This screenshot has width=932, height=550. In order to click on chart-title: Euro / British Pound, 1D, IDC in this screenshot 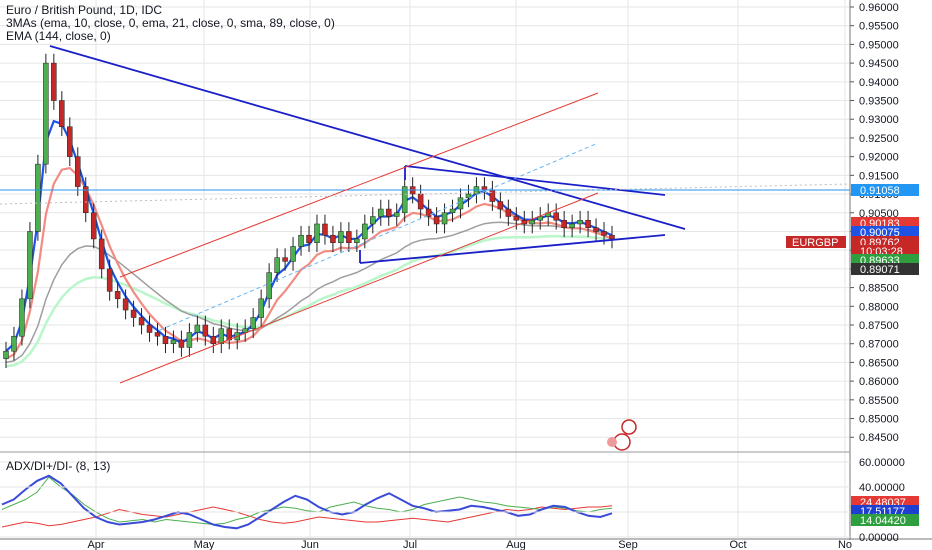, I will do `click(84, 10)`.